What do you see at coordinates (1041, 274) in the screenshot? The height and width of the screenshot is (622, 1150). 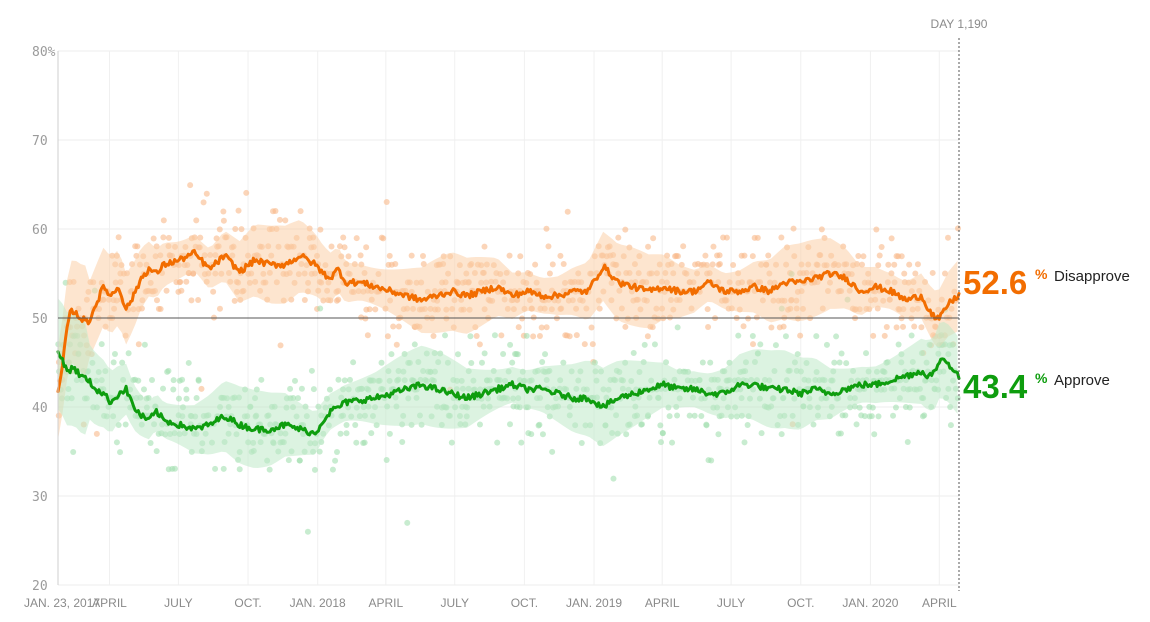 I see `disapprove-percent-sign: %` at bounding box center [1041, 274].